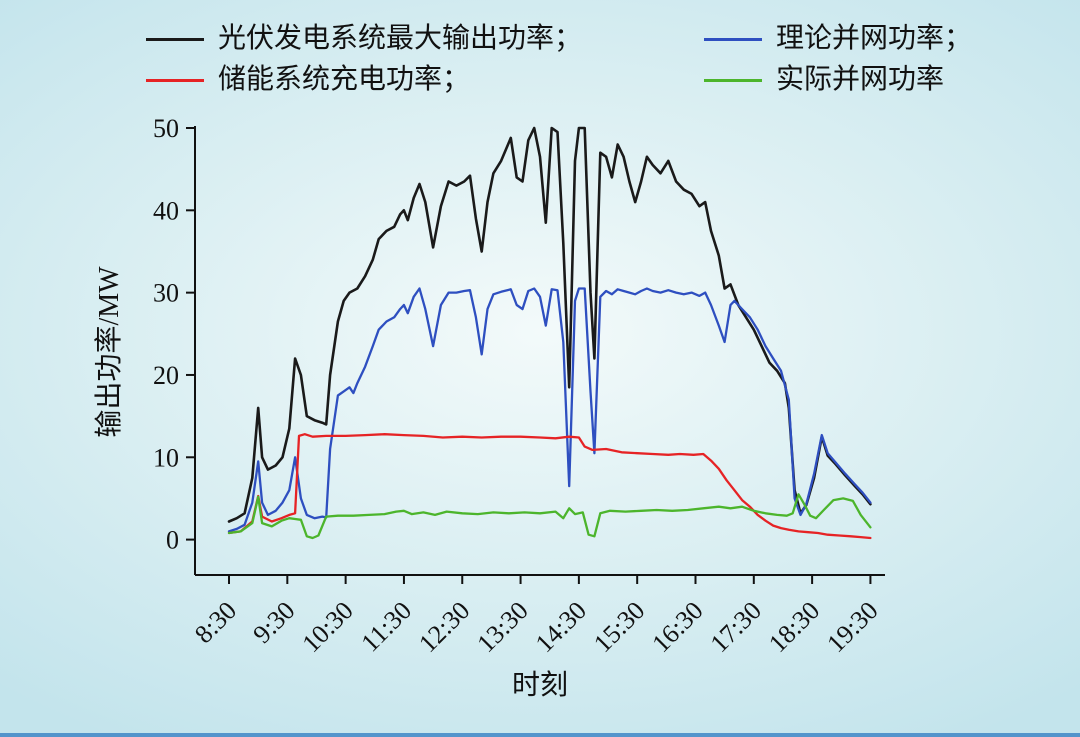 This screenshot has width=1080, height=737. I want to click on legend-item: 理论并网功率；, so click(838, 39).